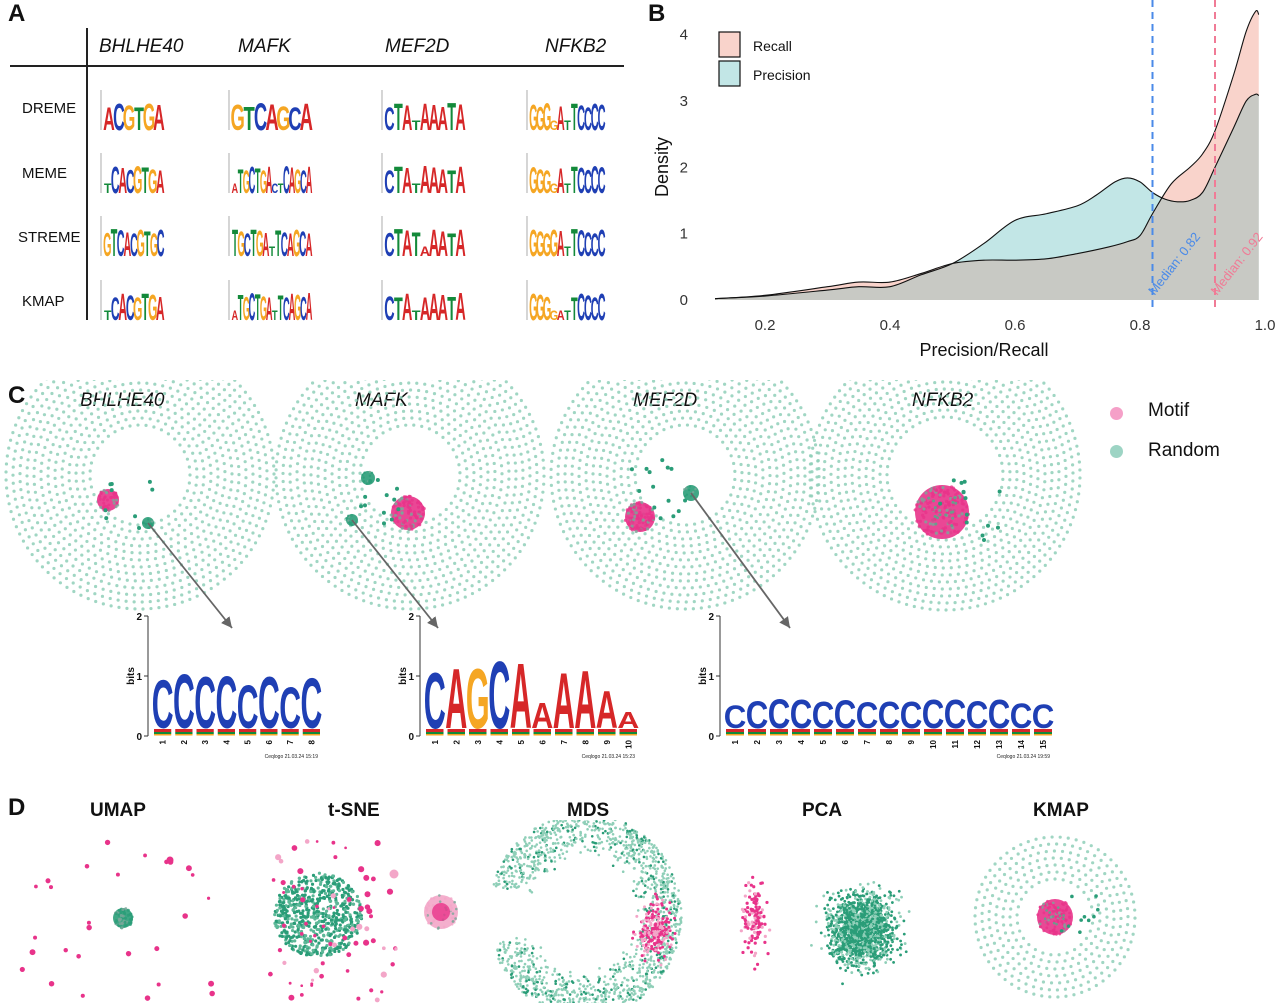  Describe the element at coordinates (139, 617) in the screenshot. I see `logo-y-tick: 2` at that location.